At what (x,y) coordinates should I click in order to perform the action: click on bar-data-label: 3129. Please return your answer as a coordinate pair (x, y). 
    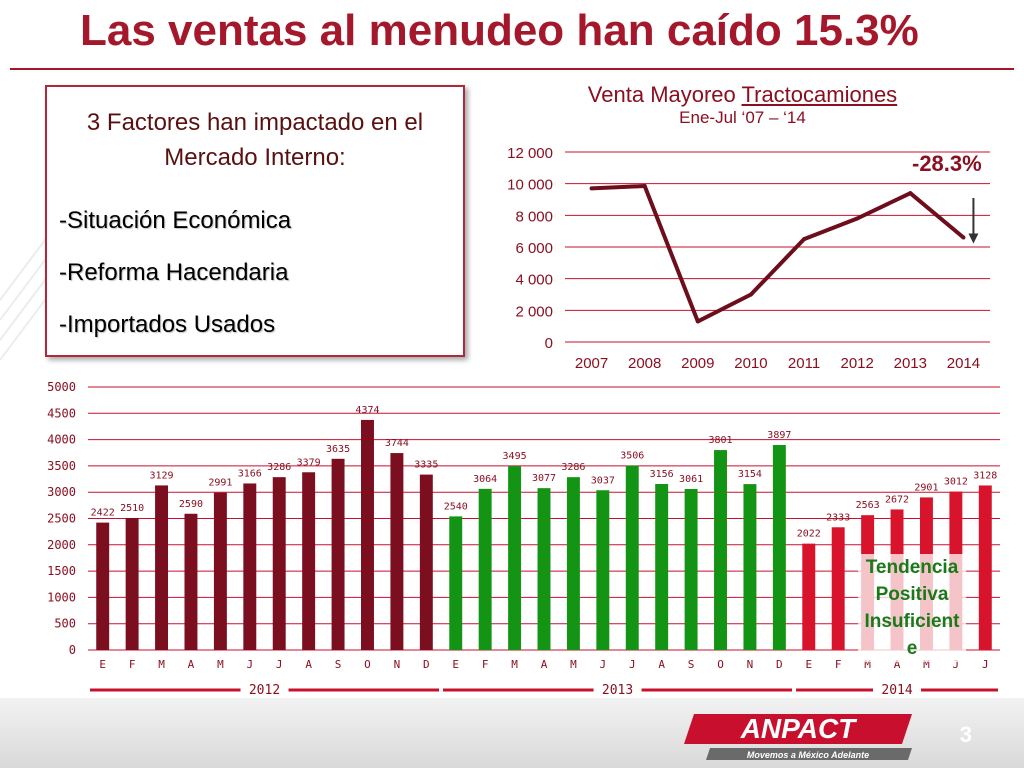
    Looking at the image, I should click on (162, 475).